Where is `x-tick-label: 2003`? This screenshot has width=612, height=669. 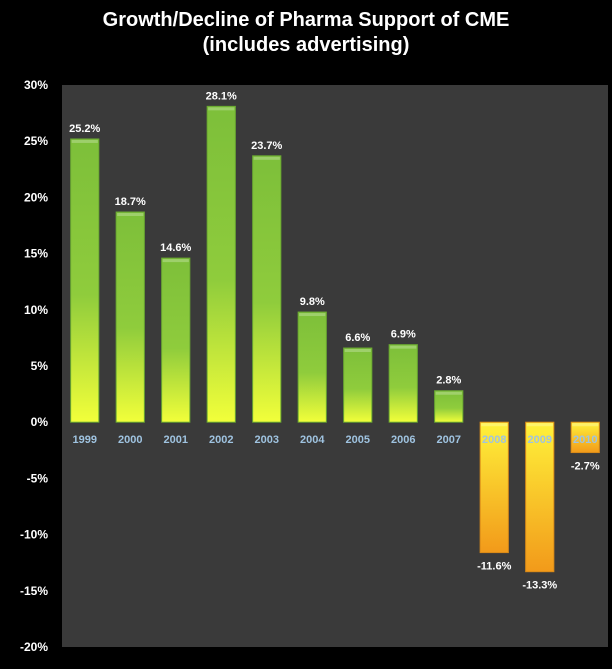
x-tick-label: 2003 is located at coordinates (267, 440).